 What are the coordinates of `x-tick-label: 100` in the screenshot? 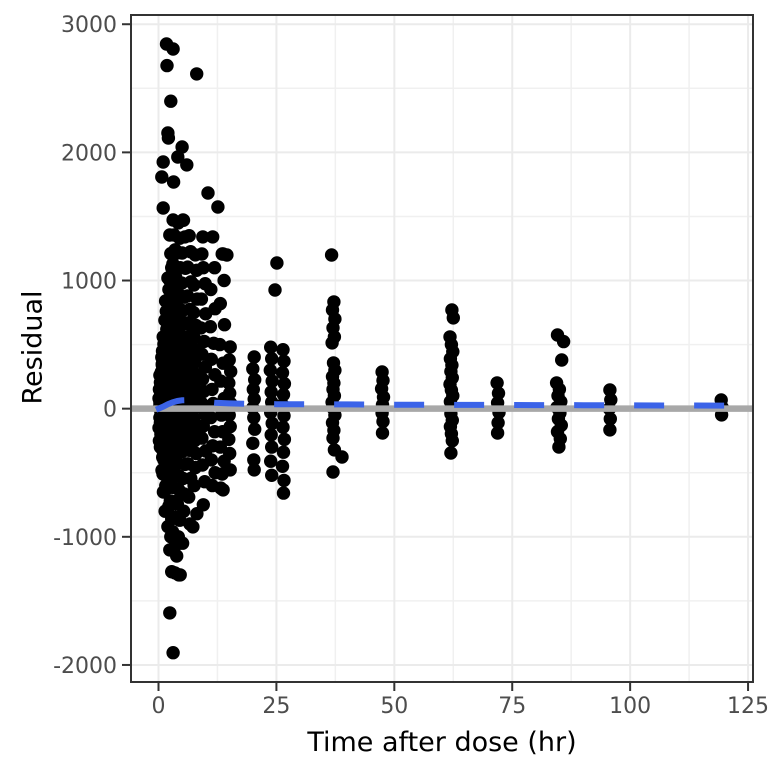 It's located at (630, 706).